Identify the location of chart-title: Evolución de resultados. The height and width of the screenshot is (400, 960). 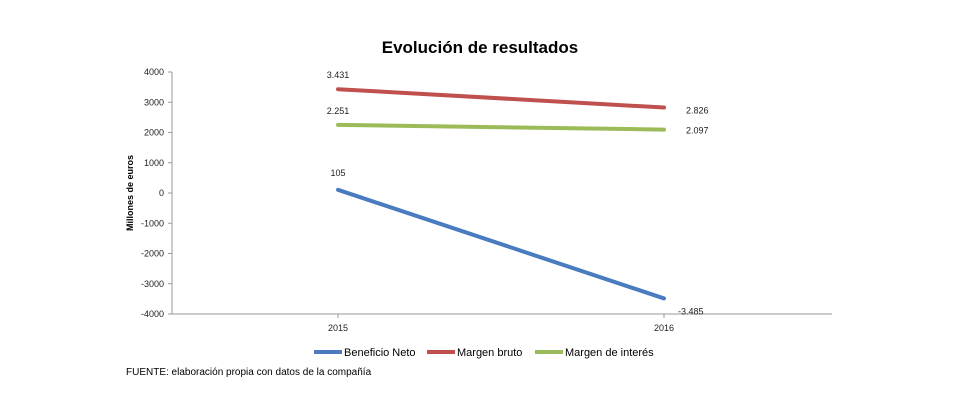
(480, 47).